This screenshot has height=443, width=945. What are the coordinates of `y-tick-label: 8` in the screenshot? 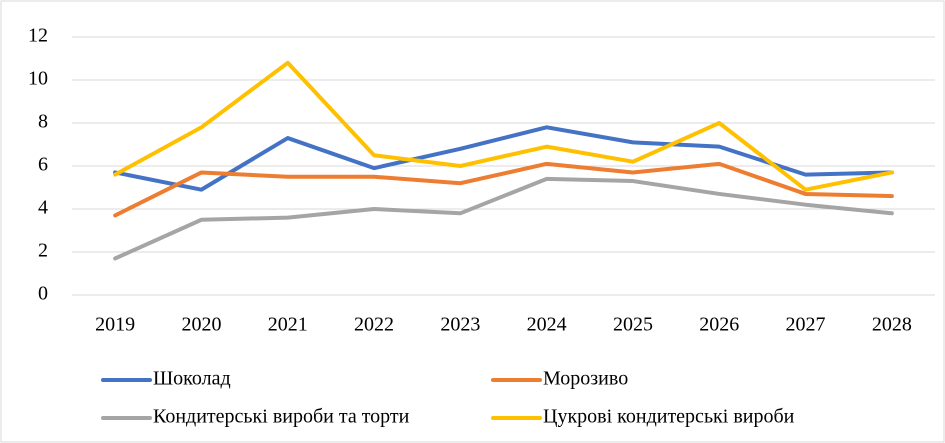 It's located at (43, 122).